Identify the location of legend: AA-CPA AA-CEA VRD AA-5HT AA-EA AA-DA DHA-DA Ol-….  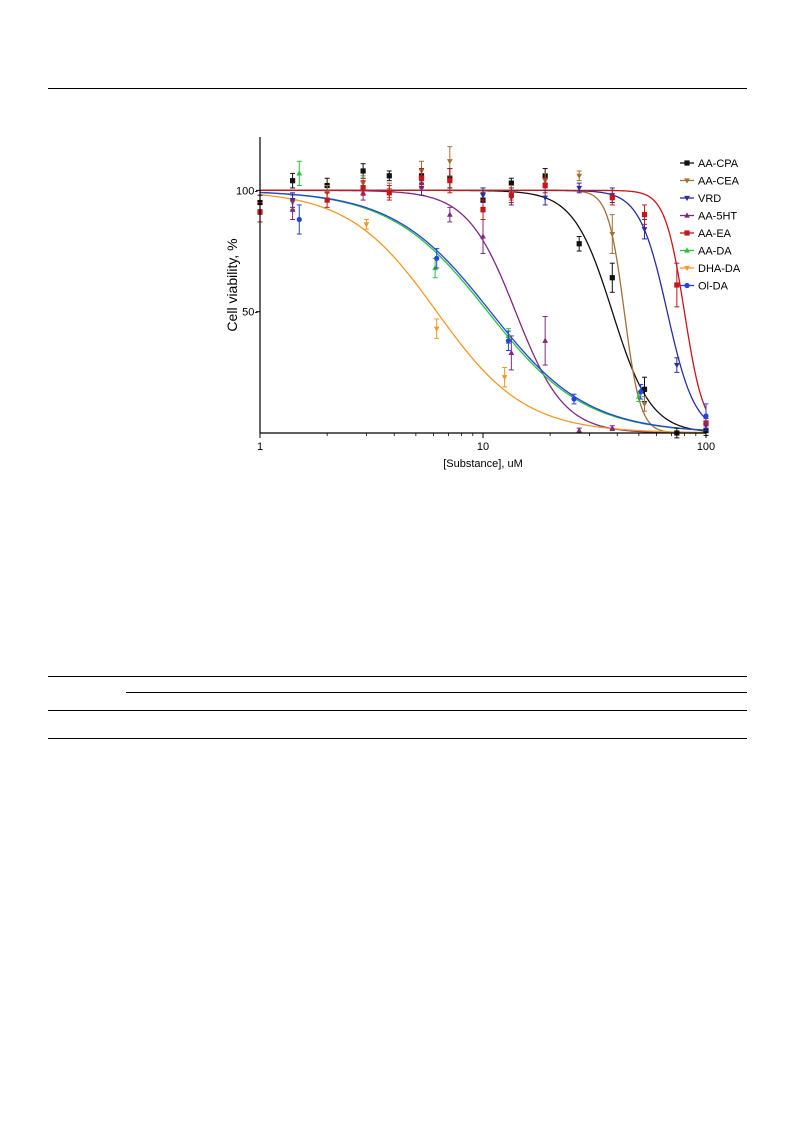
(710, 225).